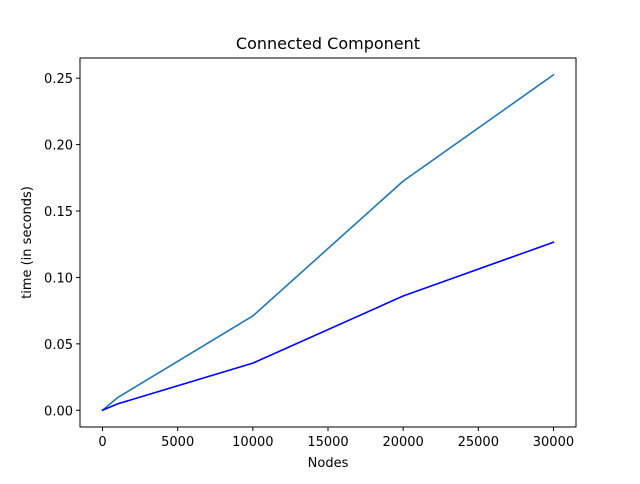 The height and width of the screenshot is (484, 640). Describe the element at coordinates (478, 442) in the screenshot. I see `x-tick-label: 25000` at that location.